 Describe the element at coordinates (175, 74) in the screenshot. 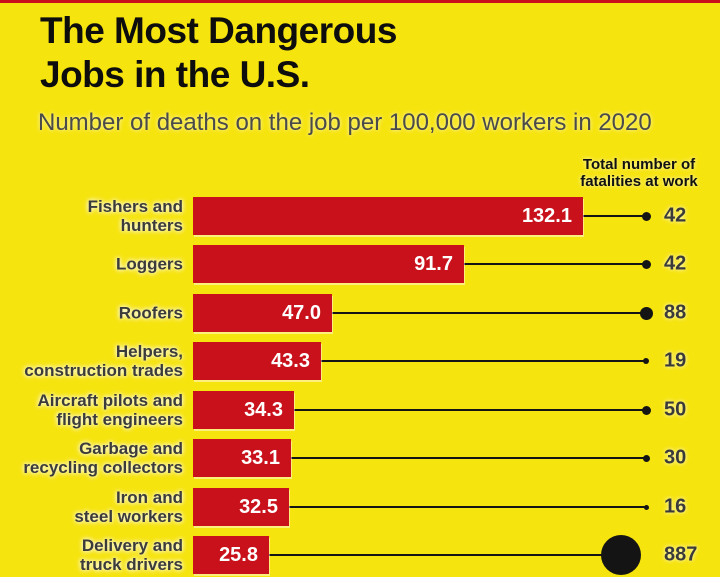

I see `page-title-line2: Jobs in the U.S.` at that location.